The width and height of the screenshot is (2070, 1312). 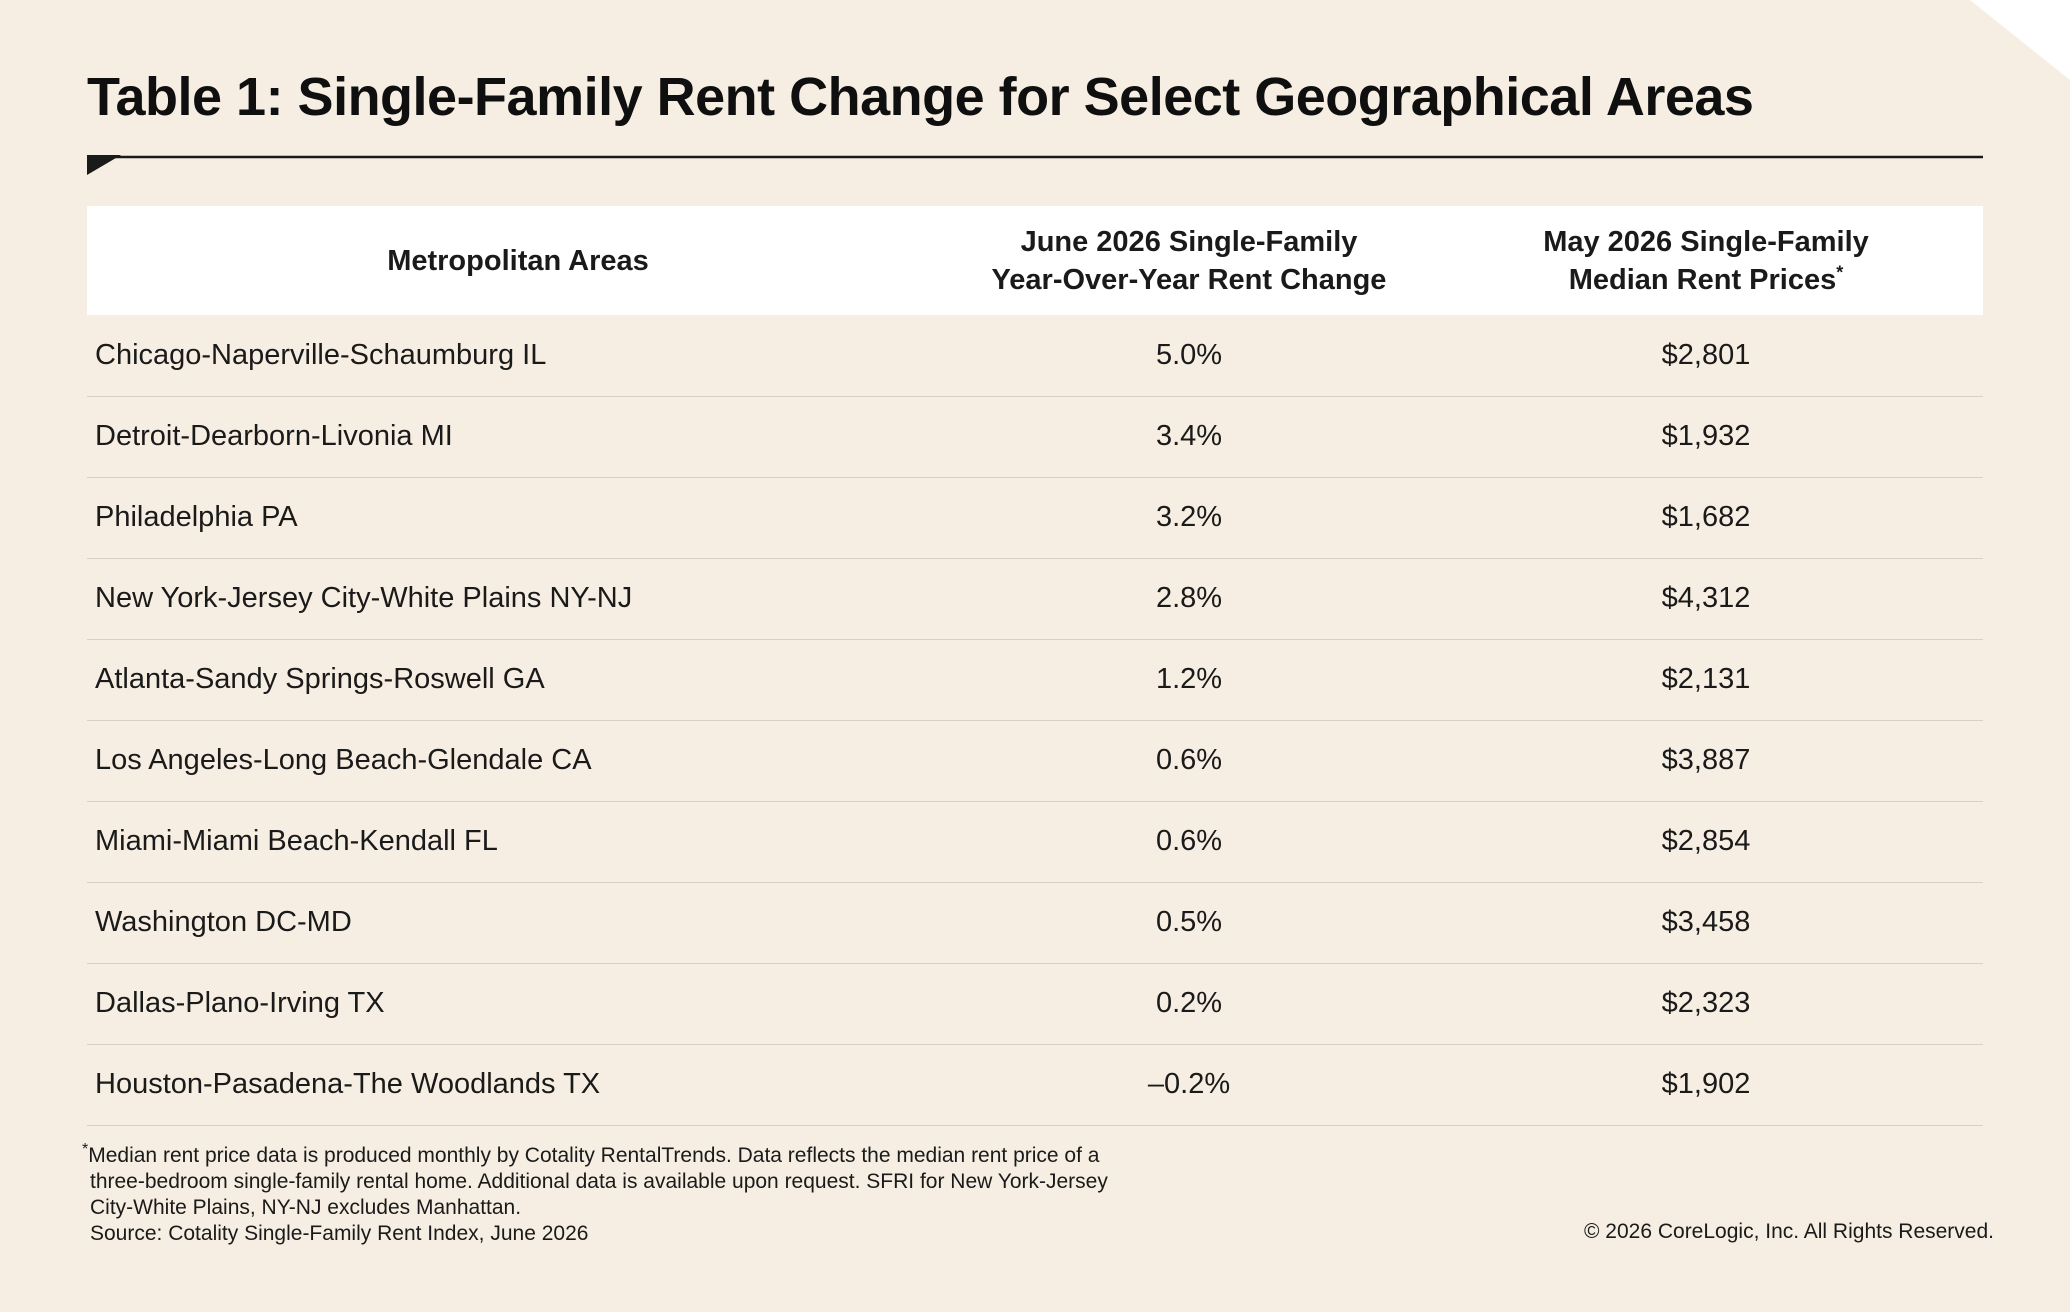 What do you see at coordinates (1035, 1003) in the screenshot?
I see `table-row: Dallas-Plano-Irving TX 0.2% $2,323` at bounding box center [1035, 1003].